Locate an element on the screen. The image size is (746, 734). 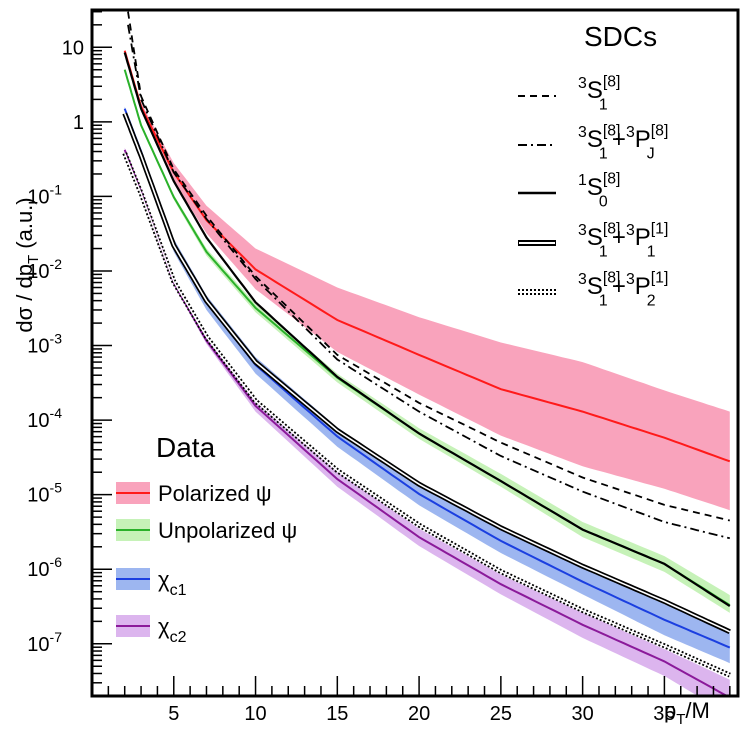
x-tick-label-30: 30 is located at coordinates (583, 714).